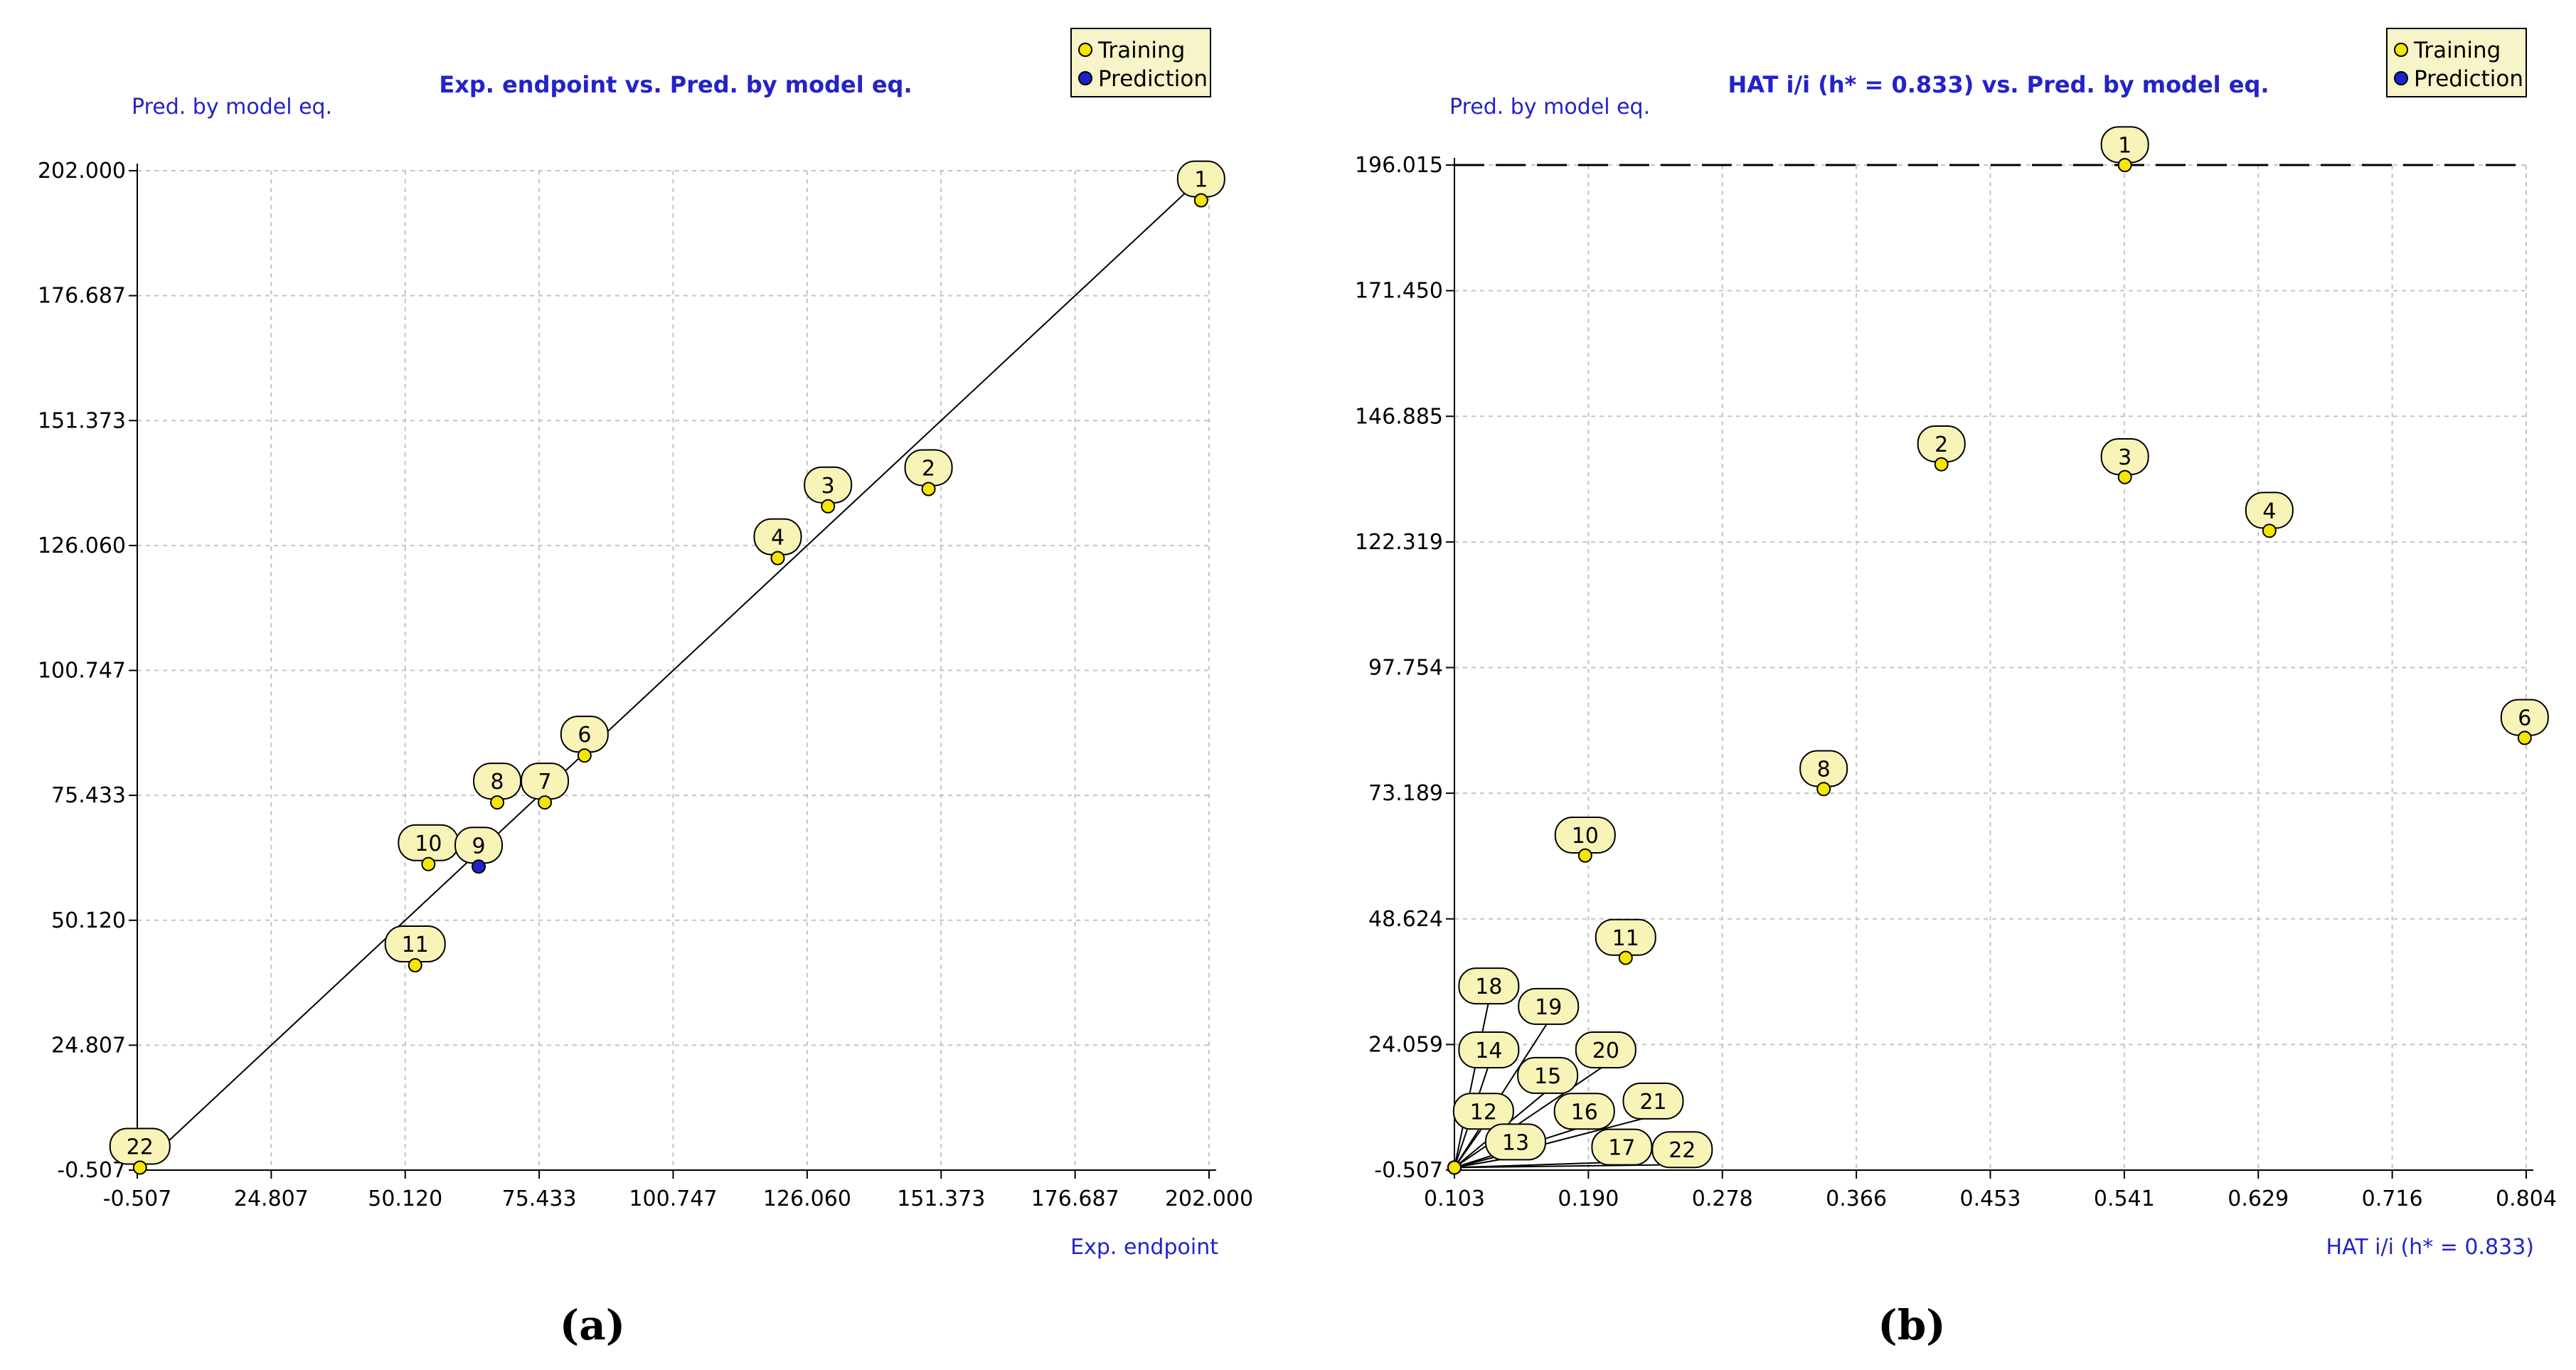 The image size is (2576, 1370). I want to click on point-label: 13, so click(1515, 1142).